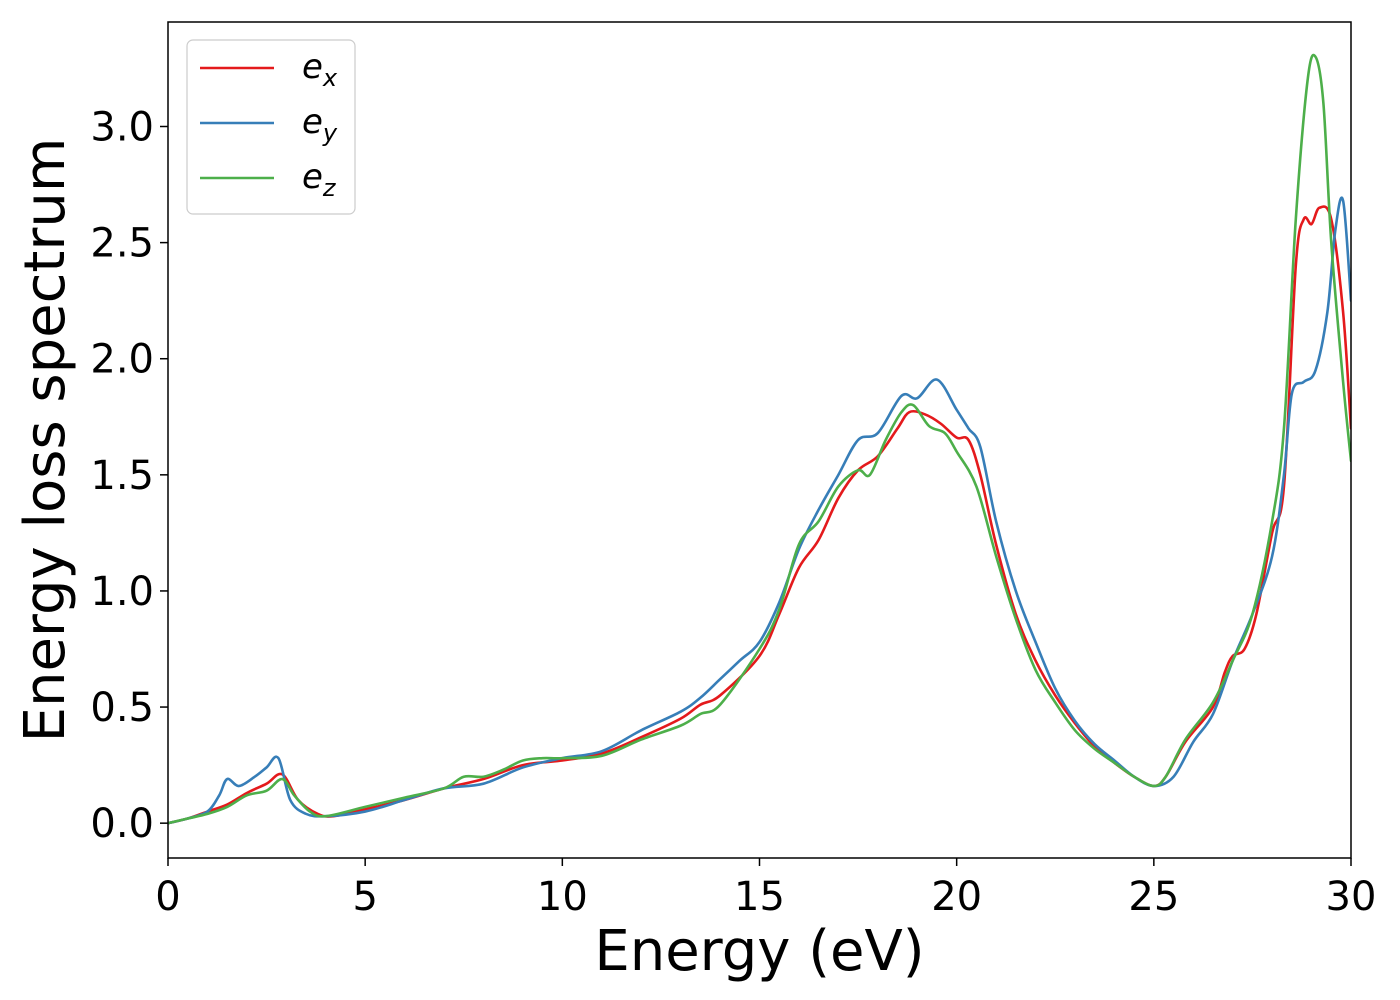  What do you see at coordinates (122, 824) in the screenshot?
I see `y-tick-label: 0.0` at bounding box center [122, 824].